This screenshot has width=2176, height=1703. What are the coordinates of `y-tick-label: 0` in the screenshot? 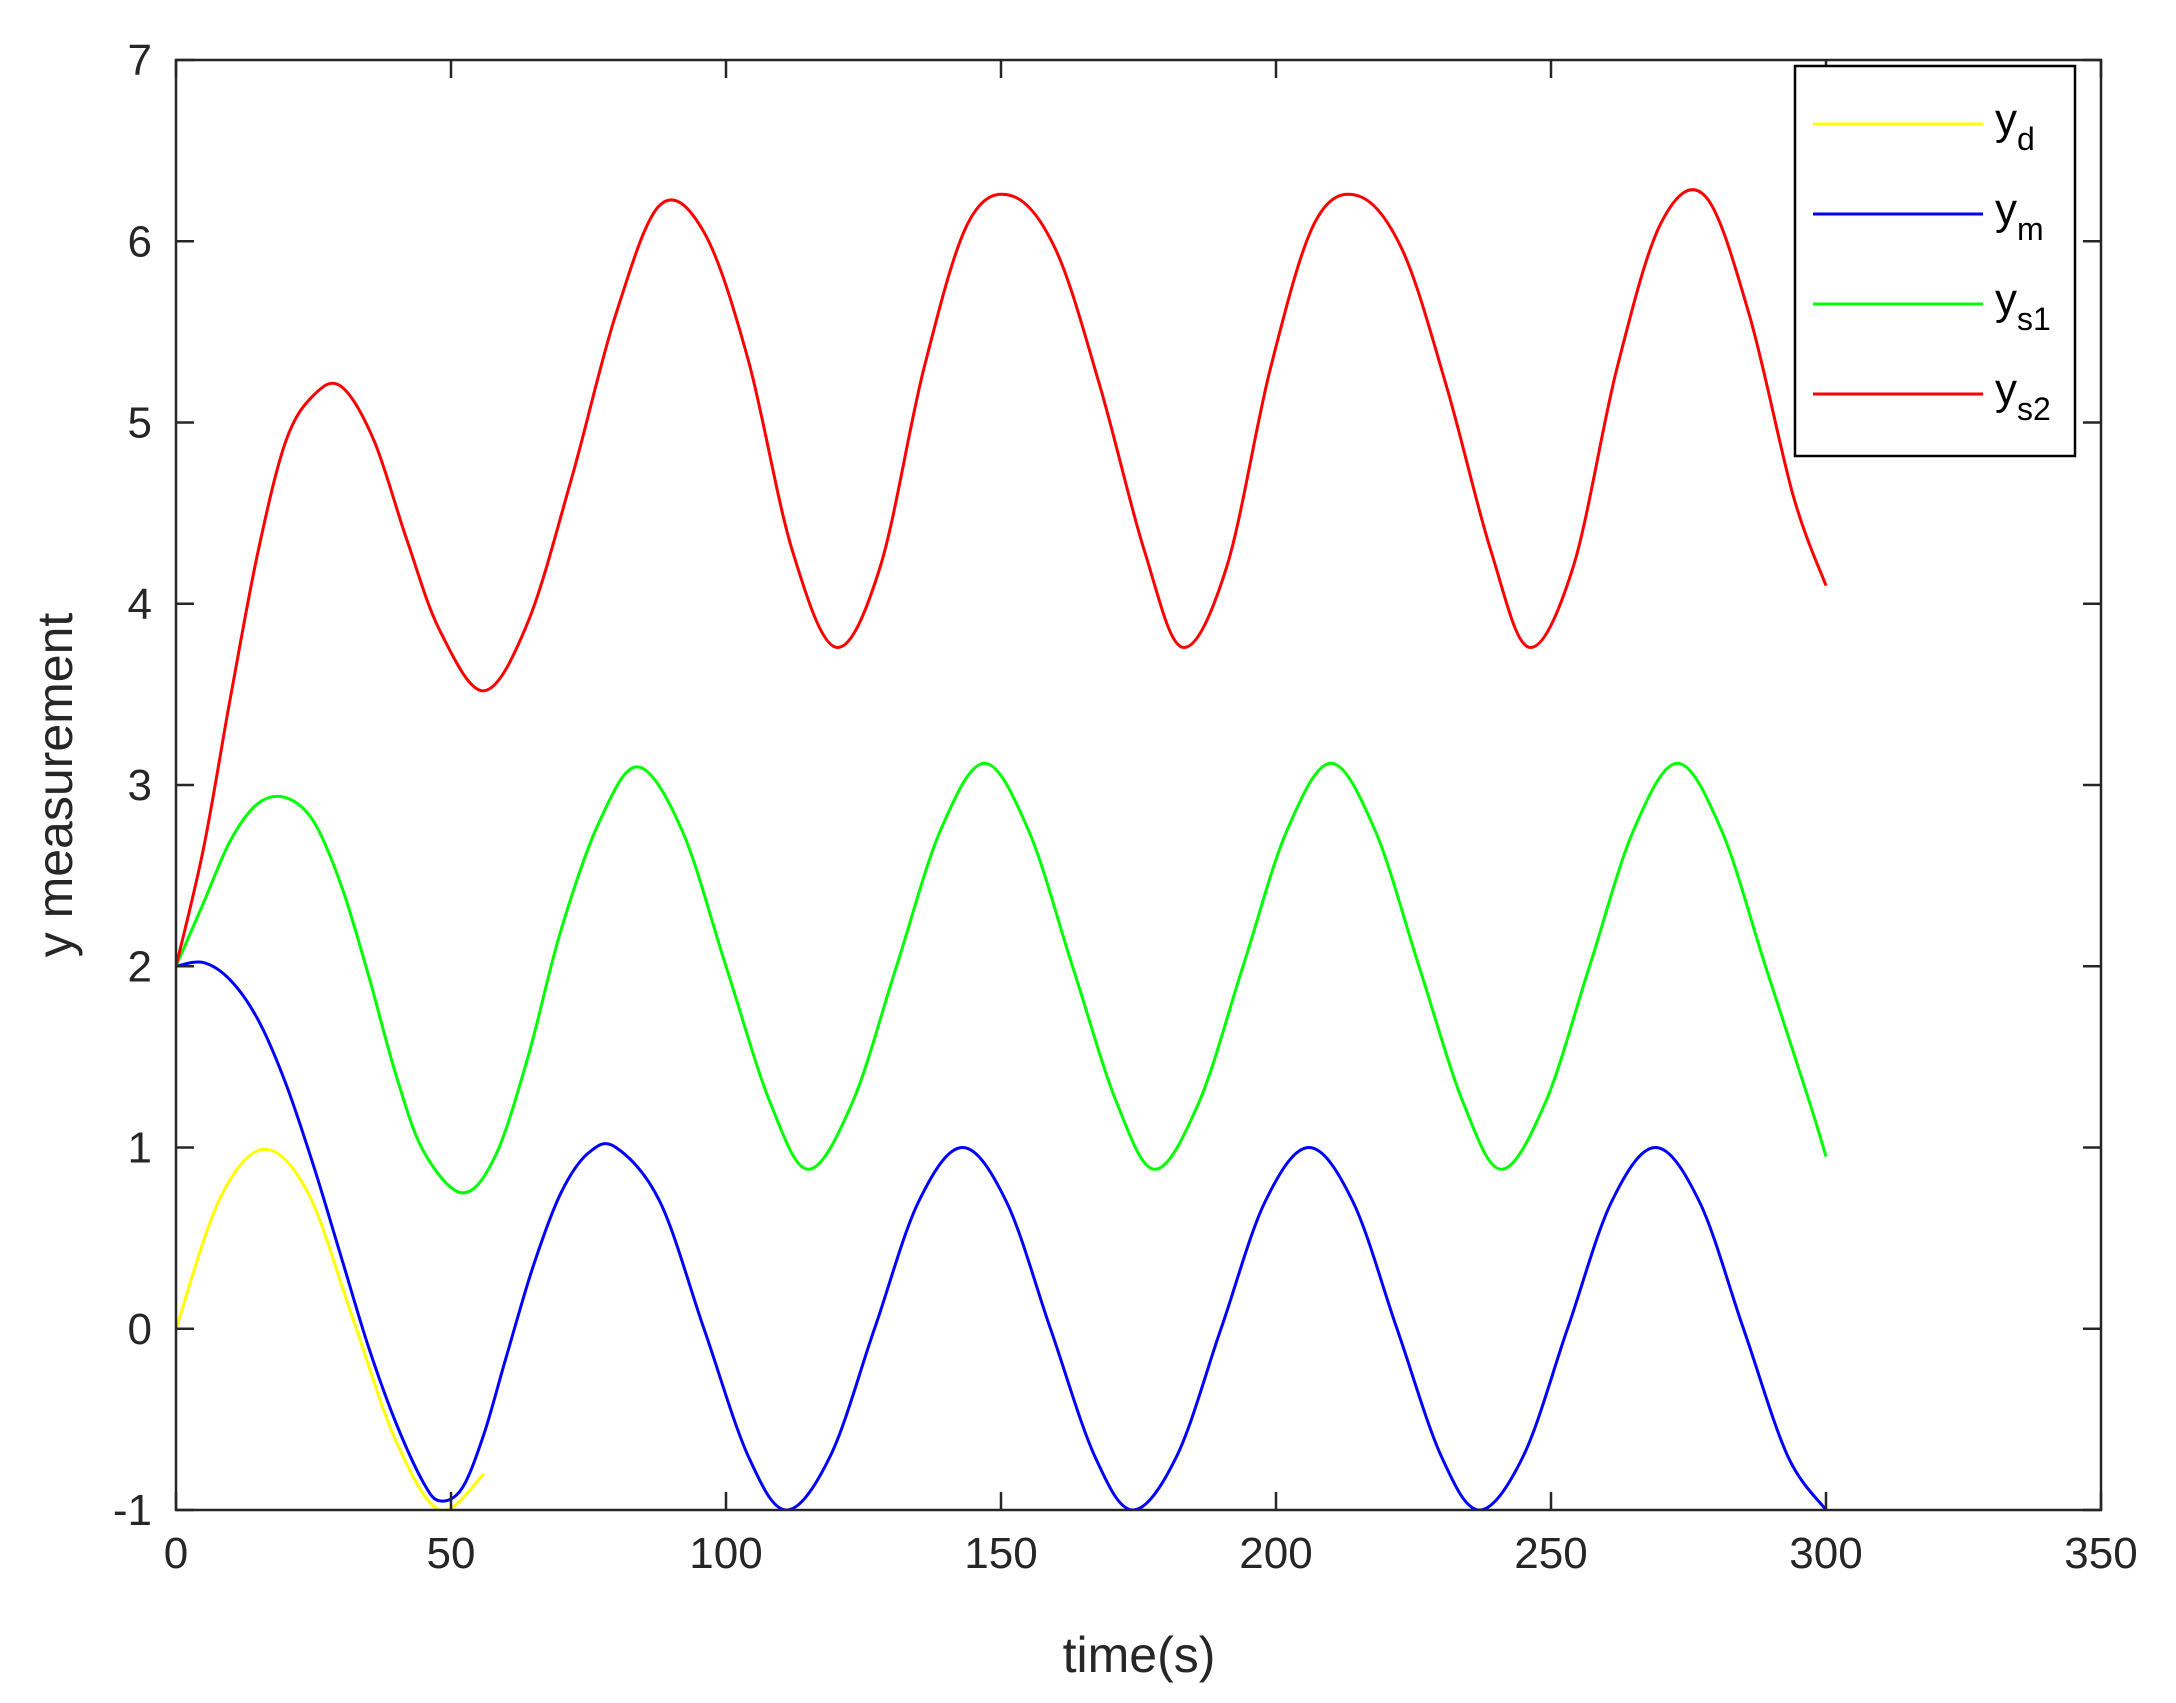 It's located at (140, 1329).